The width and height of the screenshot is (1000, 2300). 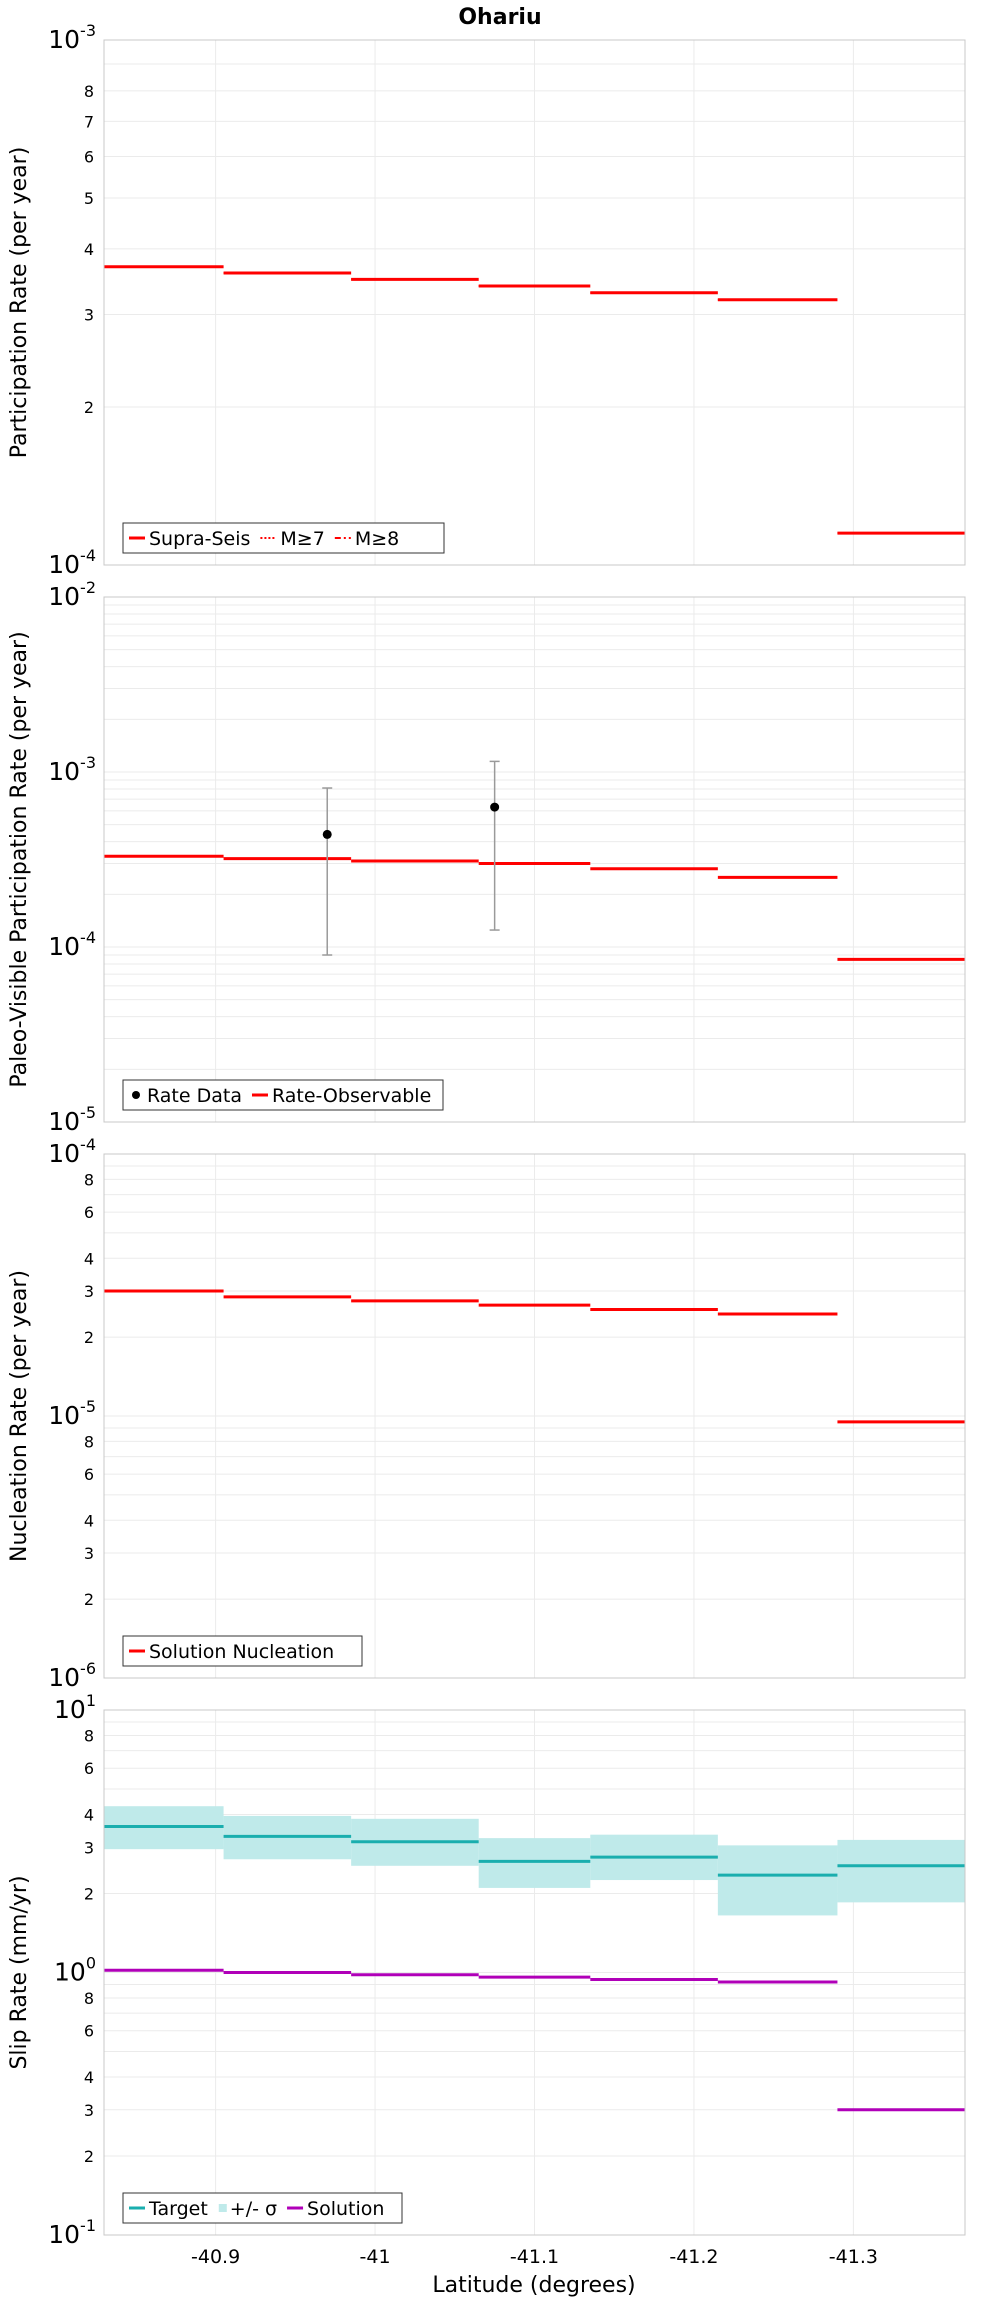 I want to click on y-tick-label: 10⁰, so click(x=75, y=1970).